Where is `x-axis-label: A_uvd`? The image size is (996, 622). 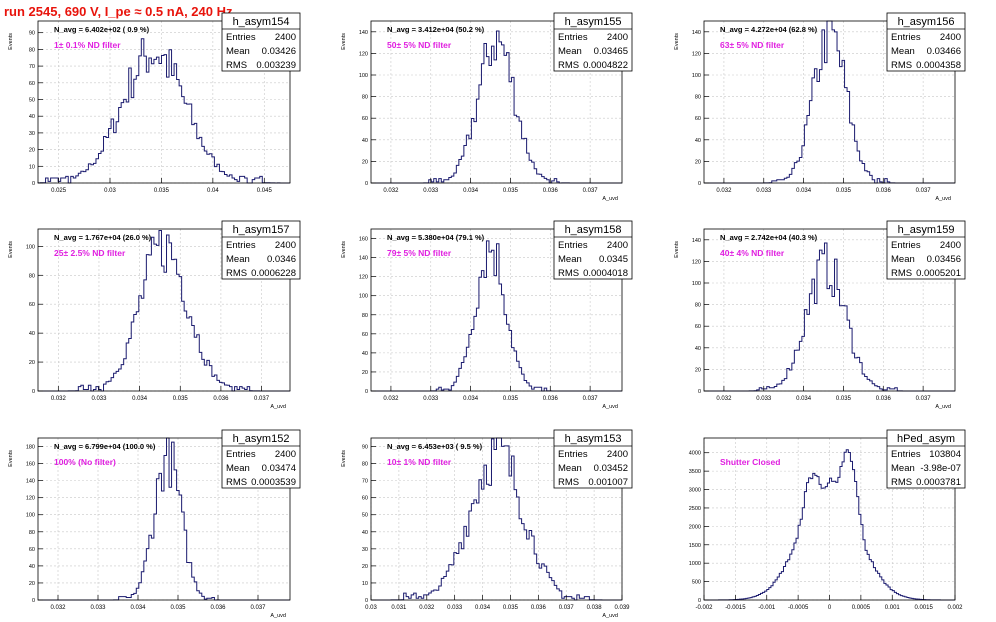 x-axis-label: A_uvd is located at coordinates (610, 407).